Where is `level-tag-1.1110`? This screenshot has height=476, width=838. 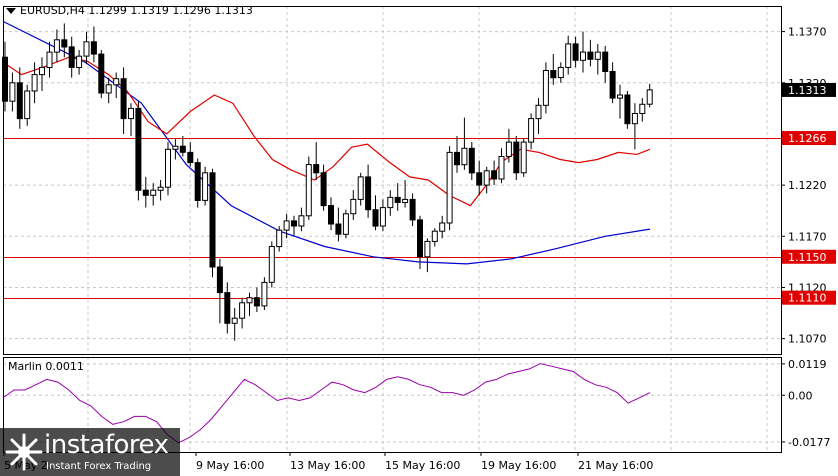 level-tag-1.1110 is located at coordinates (809, 297).